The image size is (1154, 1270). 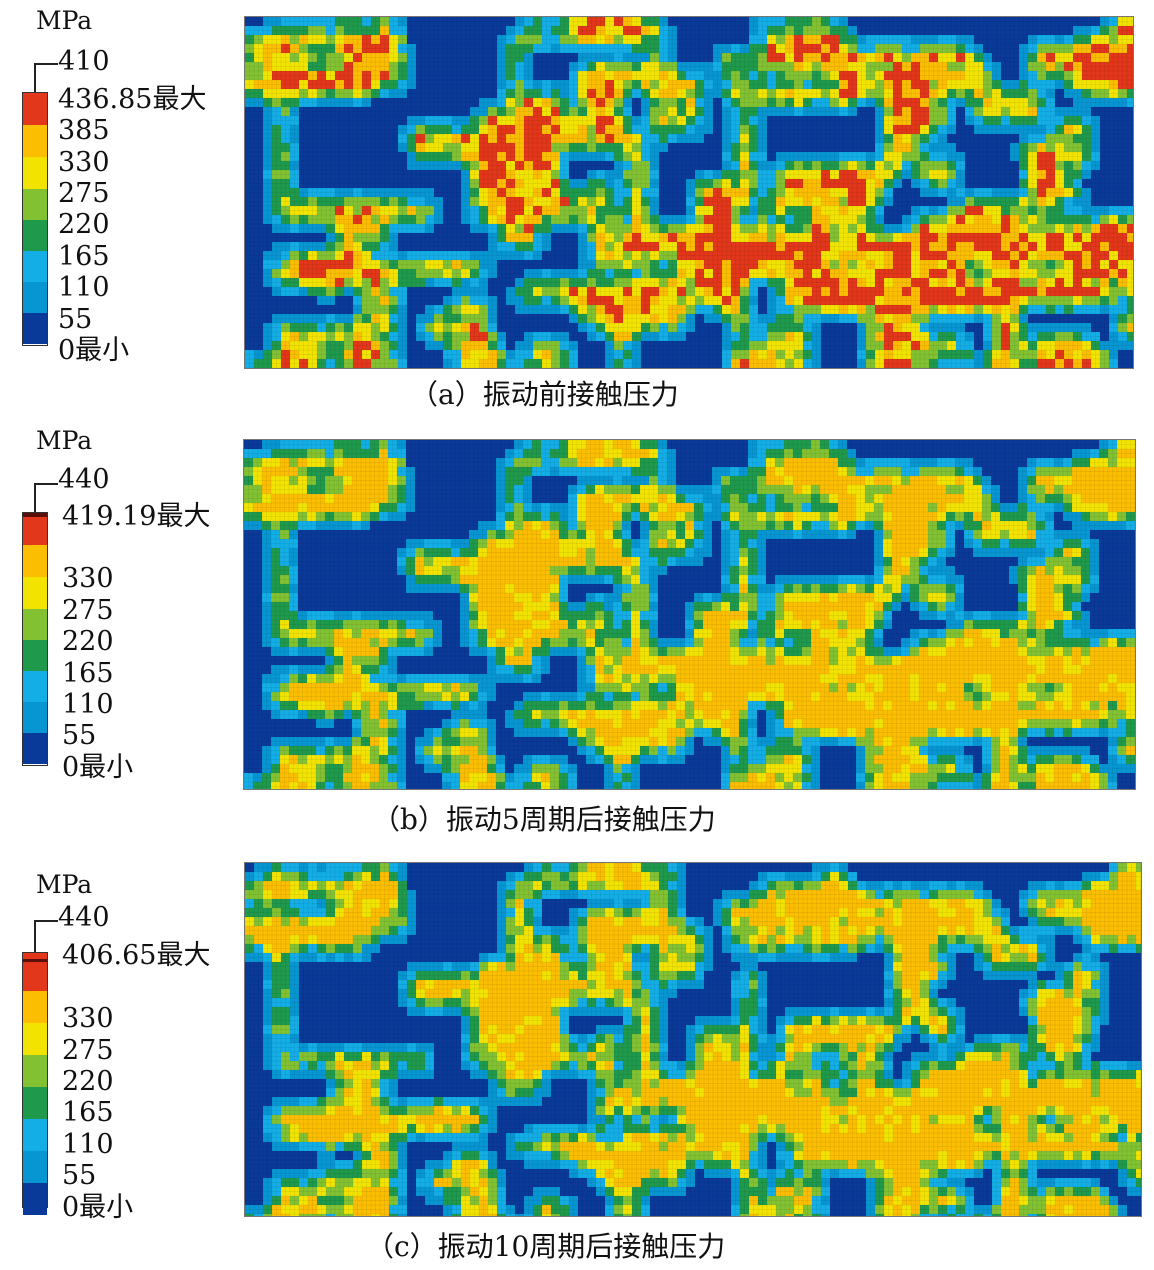 I want to click on max-value-label: 436.85最大, so click(x=132, y=99).